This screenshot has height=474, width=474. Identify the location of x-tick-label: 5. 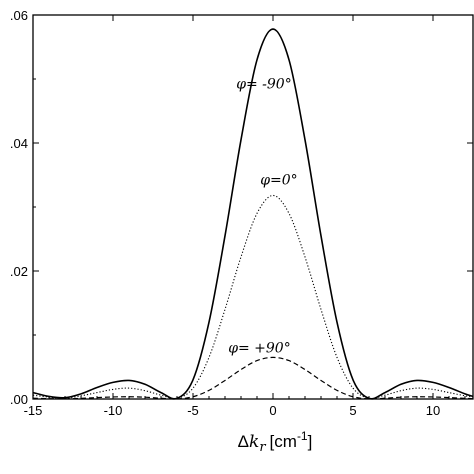
(352, 410).